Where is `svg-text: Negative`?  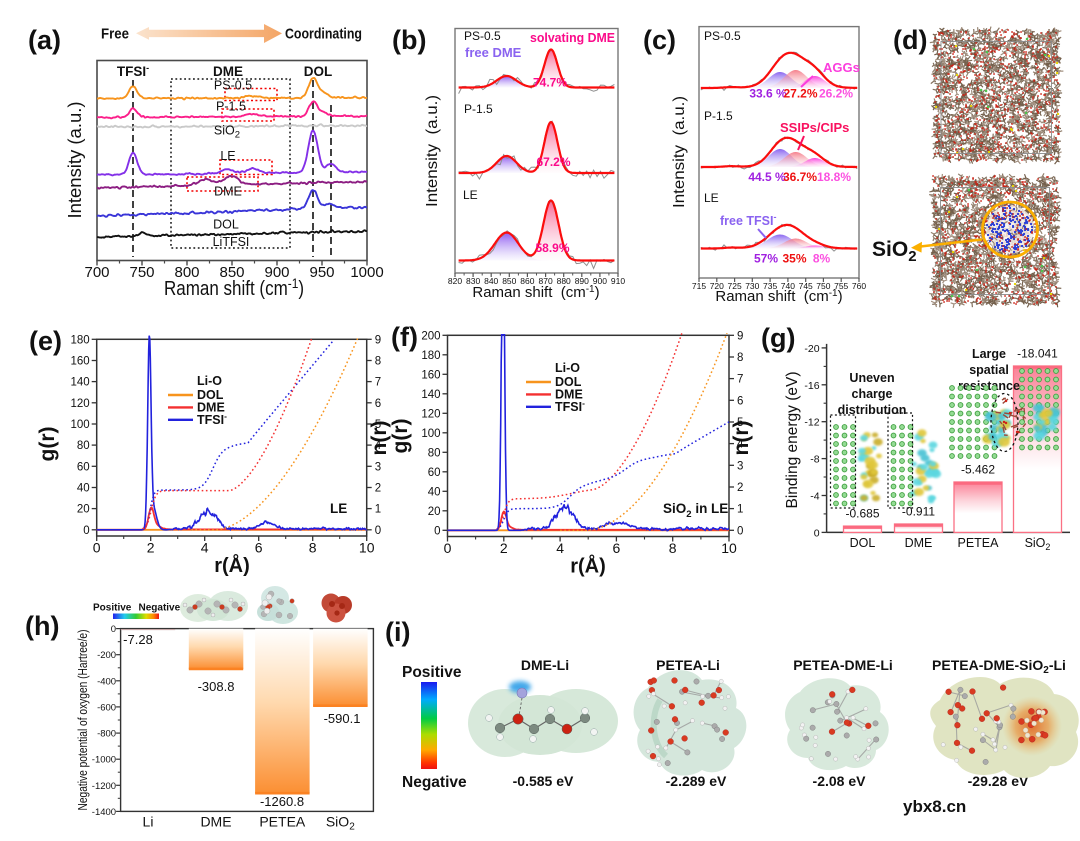 svg-text: Negative is located at coordinates (434, 782).